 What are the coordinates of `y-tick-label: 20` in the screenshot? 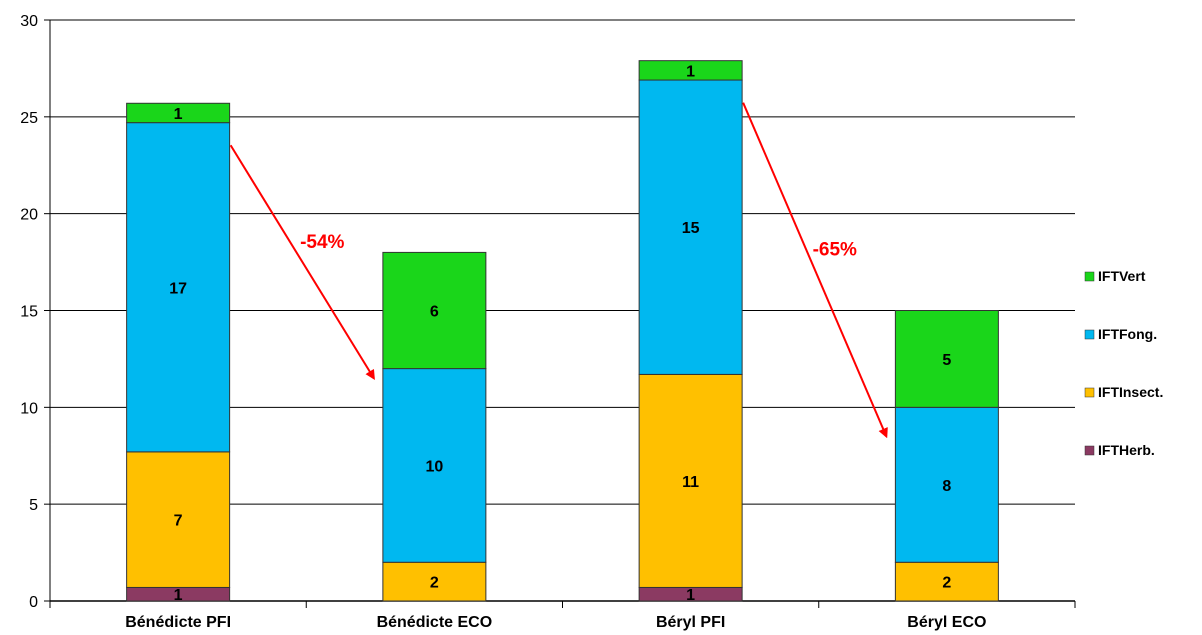 It's located at (29, 215).